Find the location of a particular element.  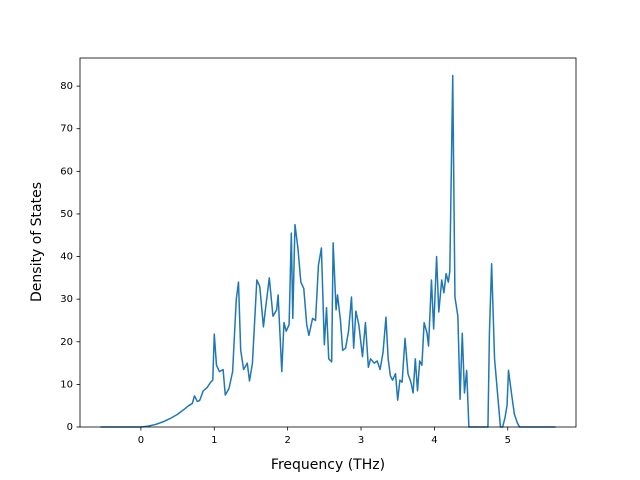

y-tick-label: 10 is located at coordinates (66, 384).